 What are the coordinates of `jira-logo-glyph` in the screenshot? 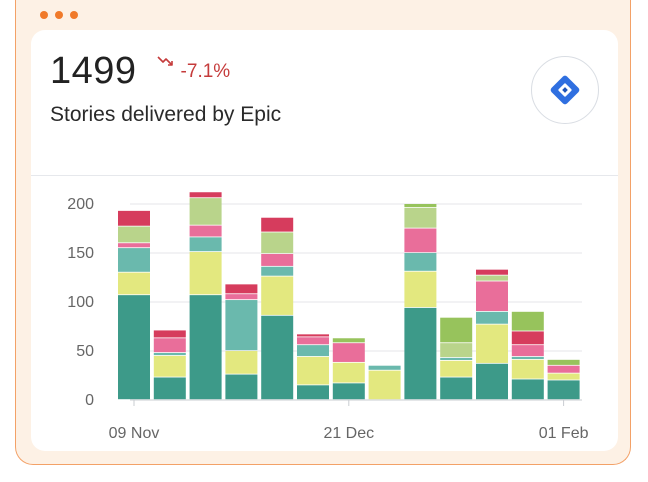 It's located at (565, 90).